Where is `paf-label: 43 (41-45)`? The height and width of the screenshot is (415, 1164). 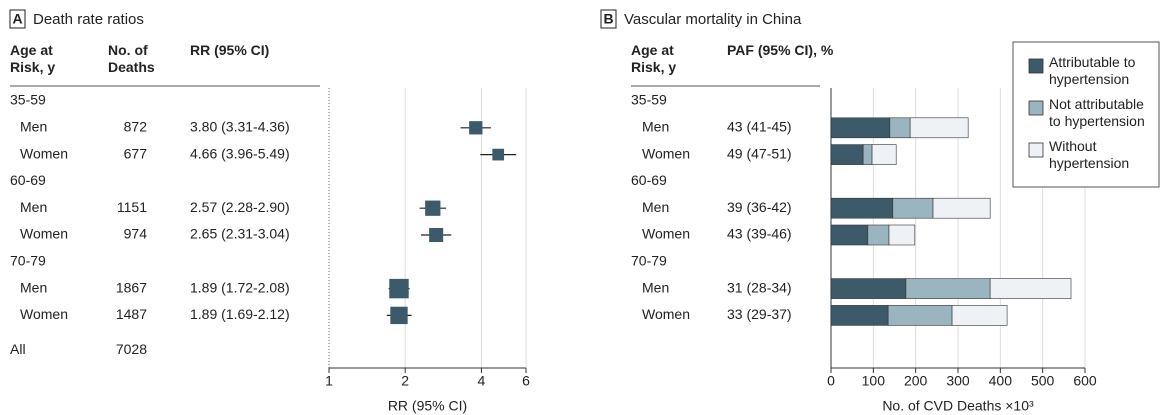
paf-label: 43 (41-45) is located at coordinates (759, 127).